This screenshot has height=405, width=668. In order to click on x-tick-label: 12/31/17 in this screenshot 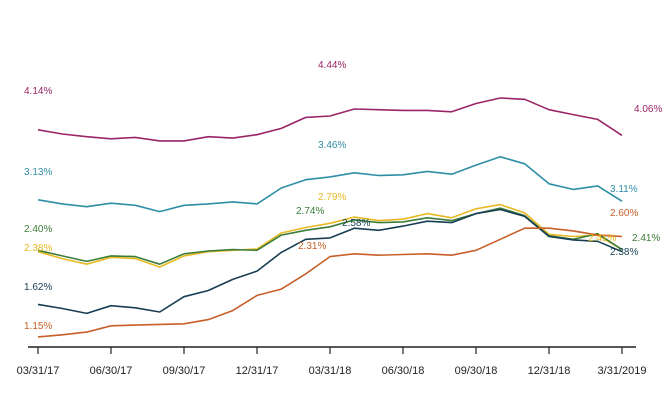, I will do `click(257, 371)`.